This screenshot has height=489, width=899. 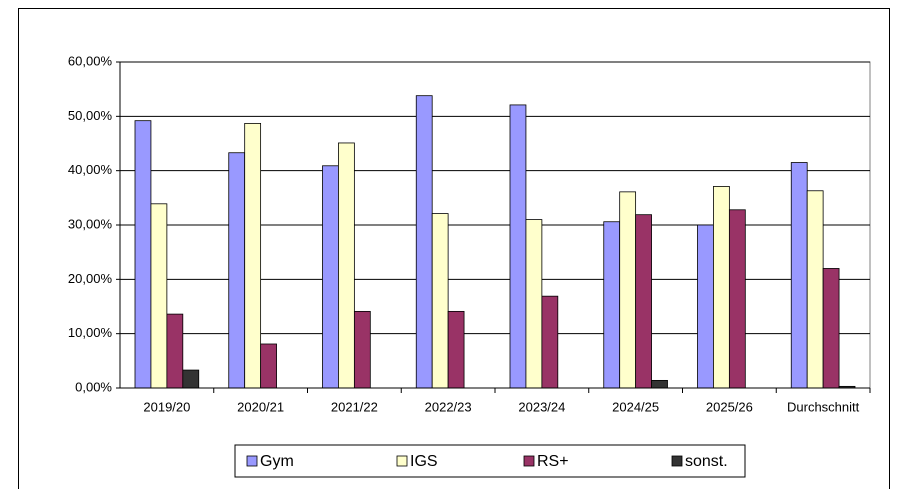 What do you see at coordinates (90, 223) in the screenshot?
I see `y-tick-label: 30,00%` at bounding box center [90, 223].